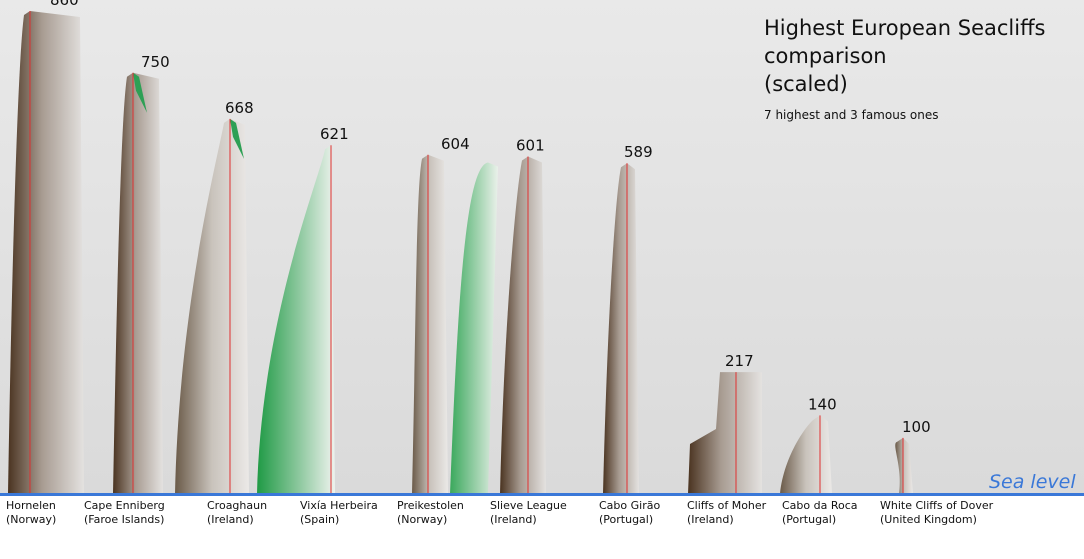 The width and height of the screenshot is (1084, 559). What do you see at coordinates (237, 505) in the screenshot?
I see `cliff-name: Croaghaun` at bounding box center [237, 505].